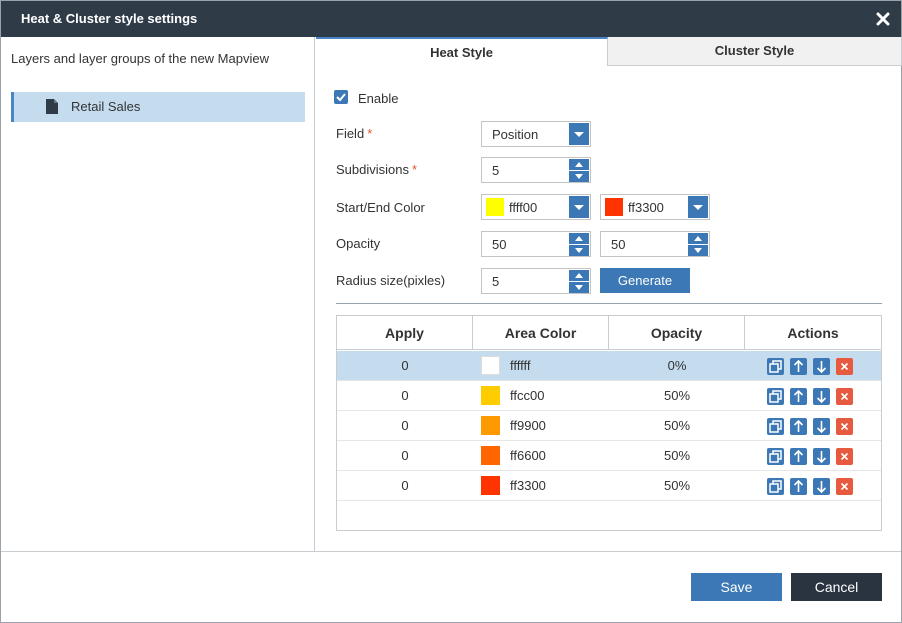 The image size is (902, 623). What do you see at coordinates (755, 51) in the screenshot?
I see `tab-cluster-style: Cluster Style` at bounding box center [755, 51].